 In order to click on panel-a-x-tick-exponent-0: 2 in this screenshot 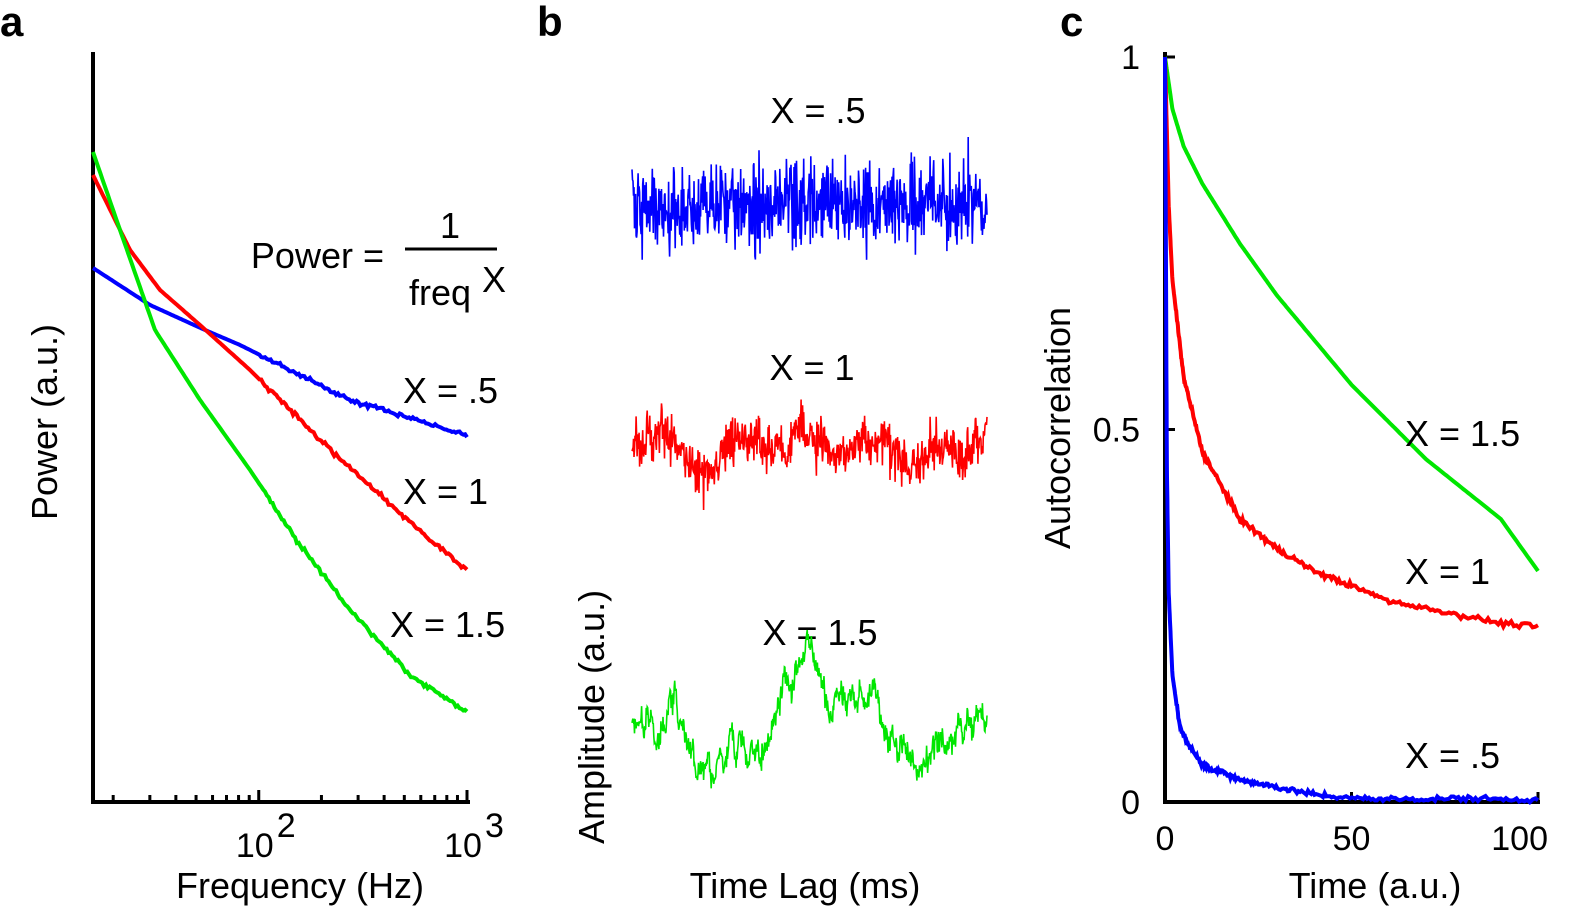, I will do `click(286, 826)`.